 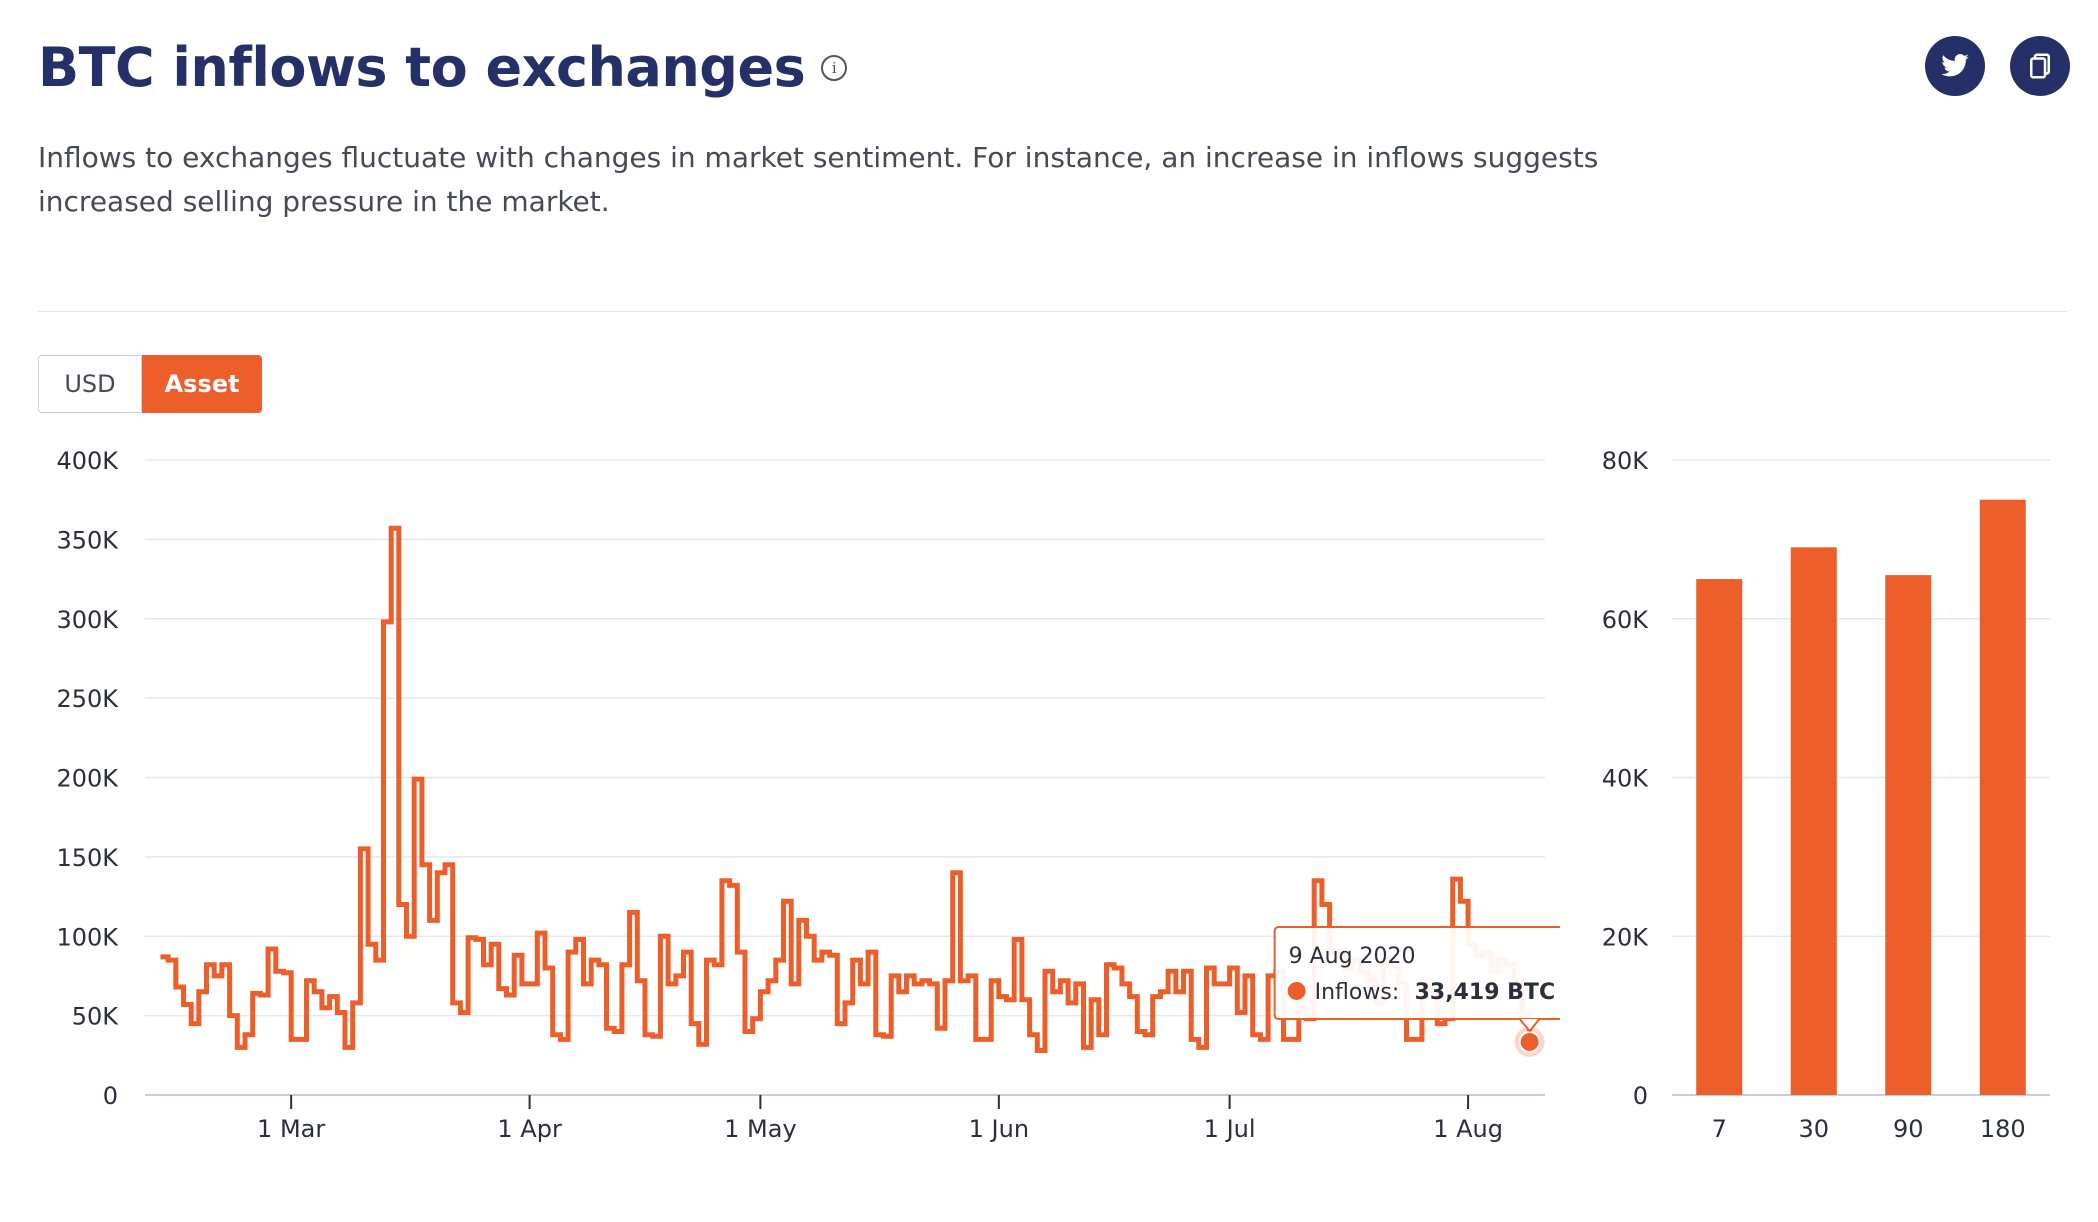 What do you see at coordinates (1719, 1129) in the screenshot?
I see `x-tick-label: 7` at bounding box center [1719, 1129].